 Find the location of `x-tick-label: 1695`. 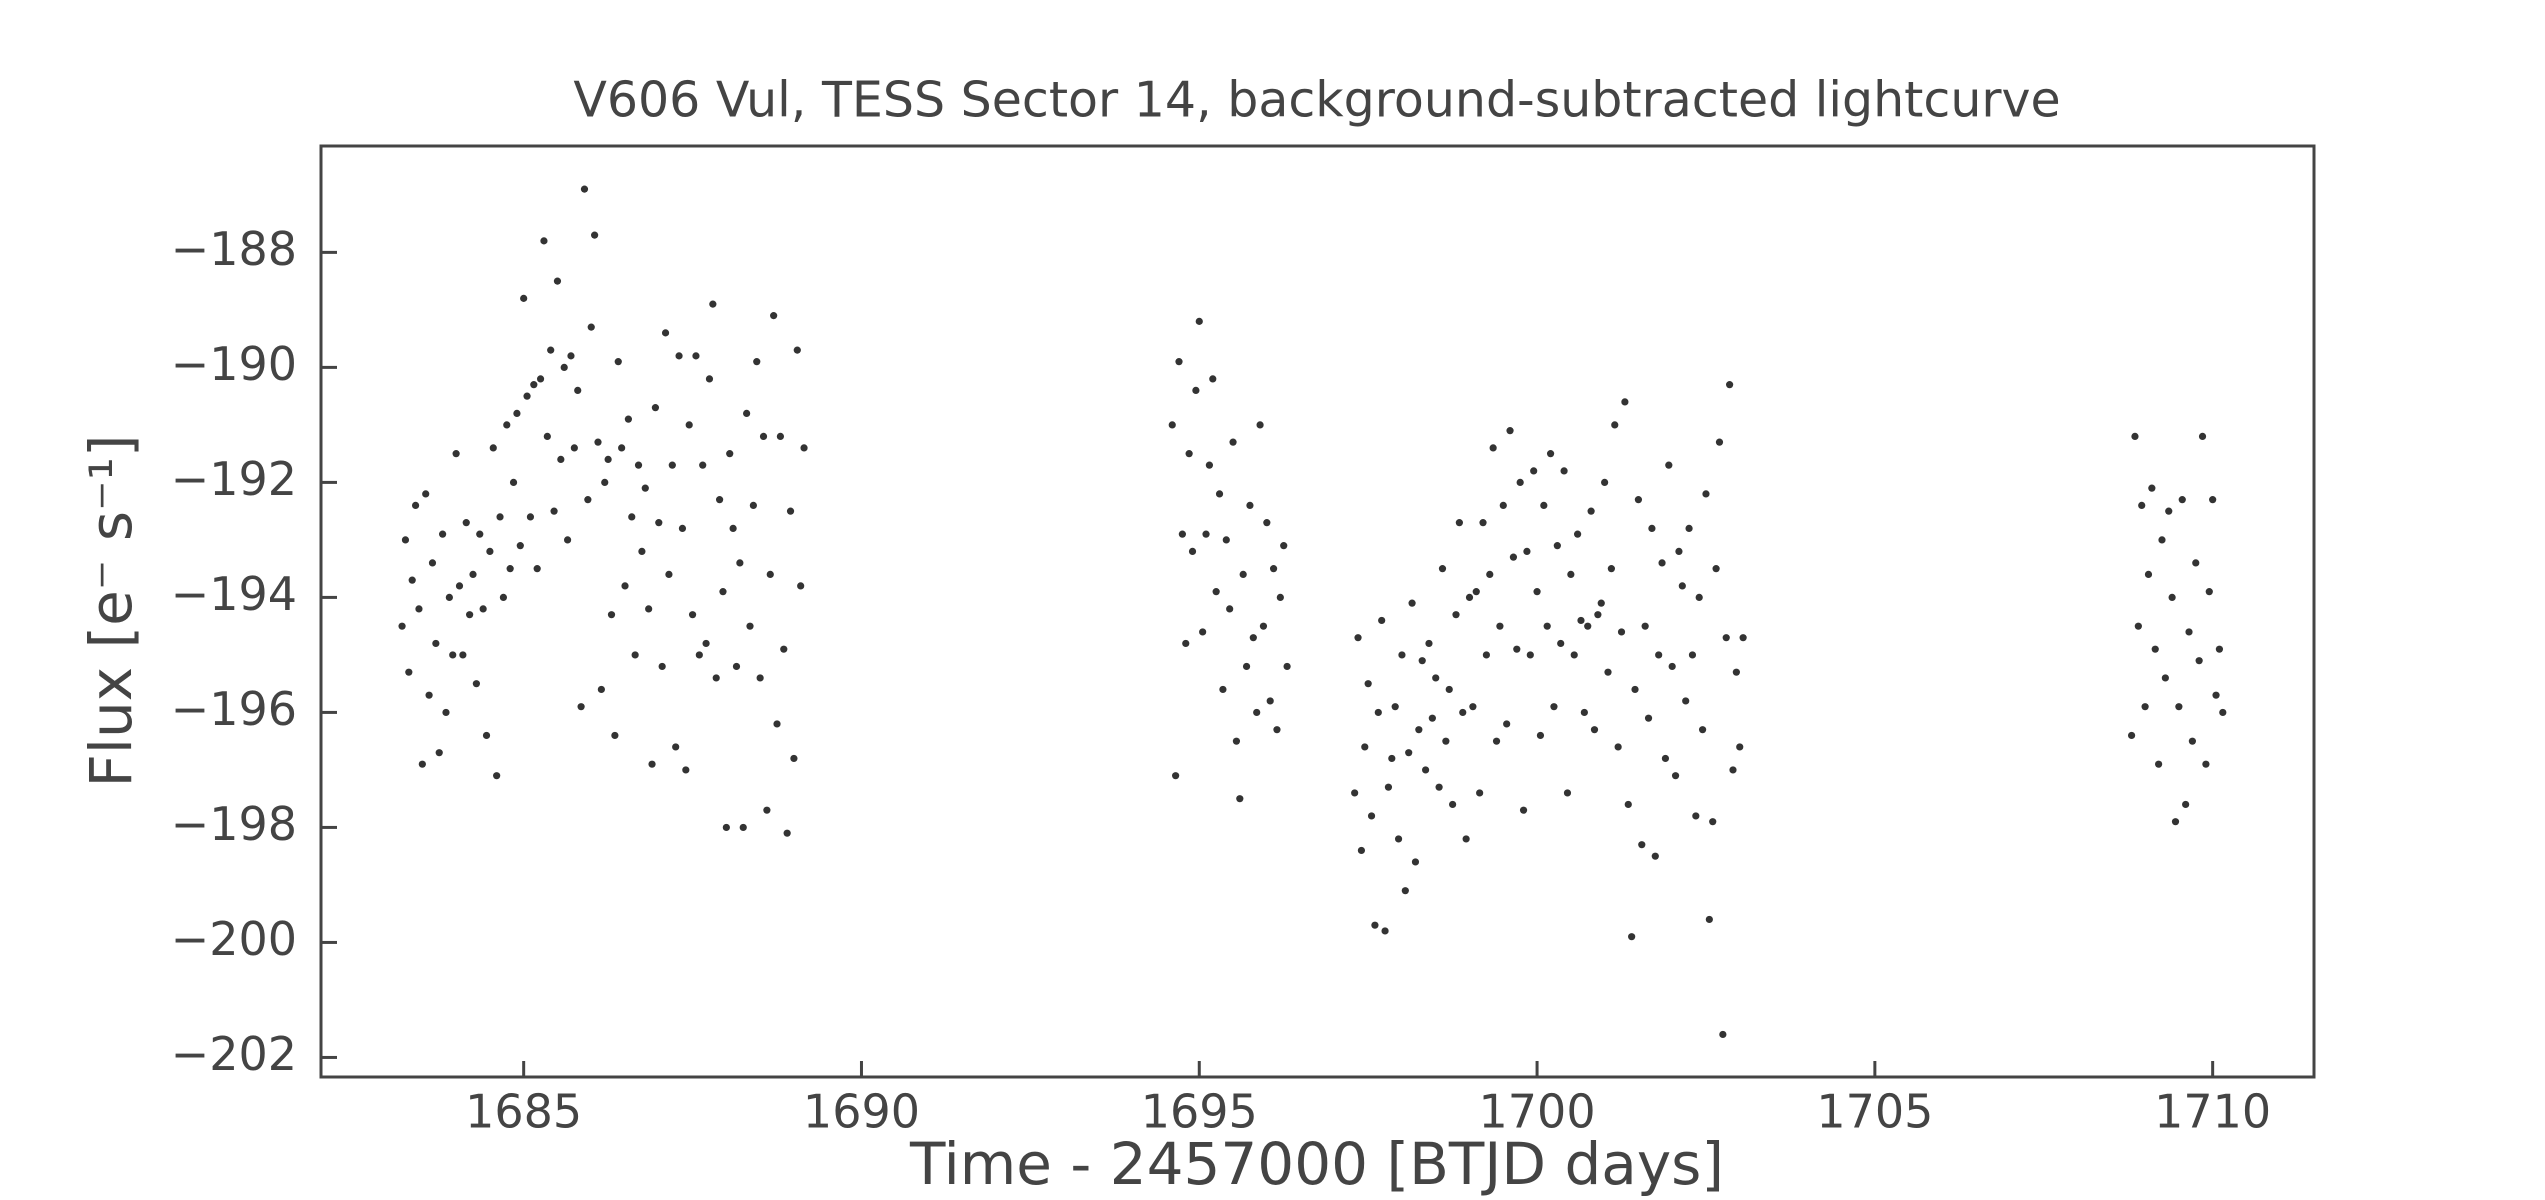

x-tick-label: 1695 is located at coordinates (1199, 1112).